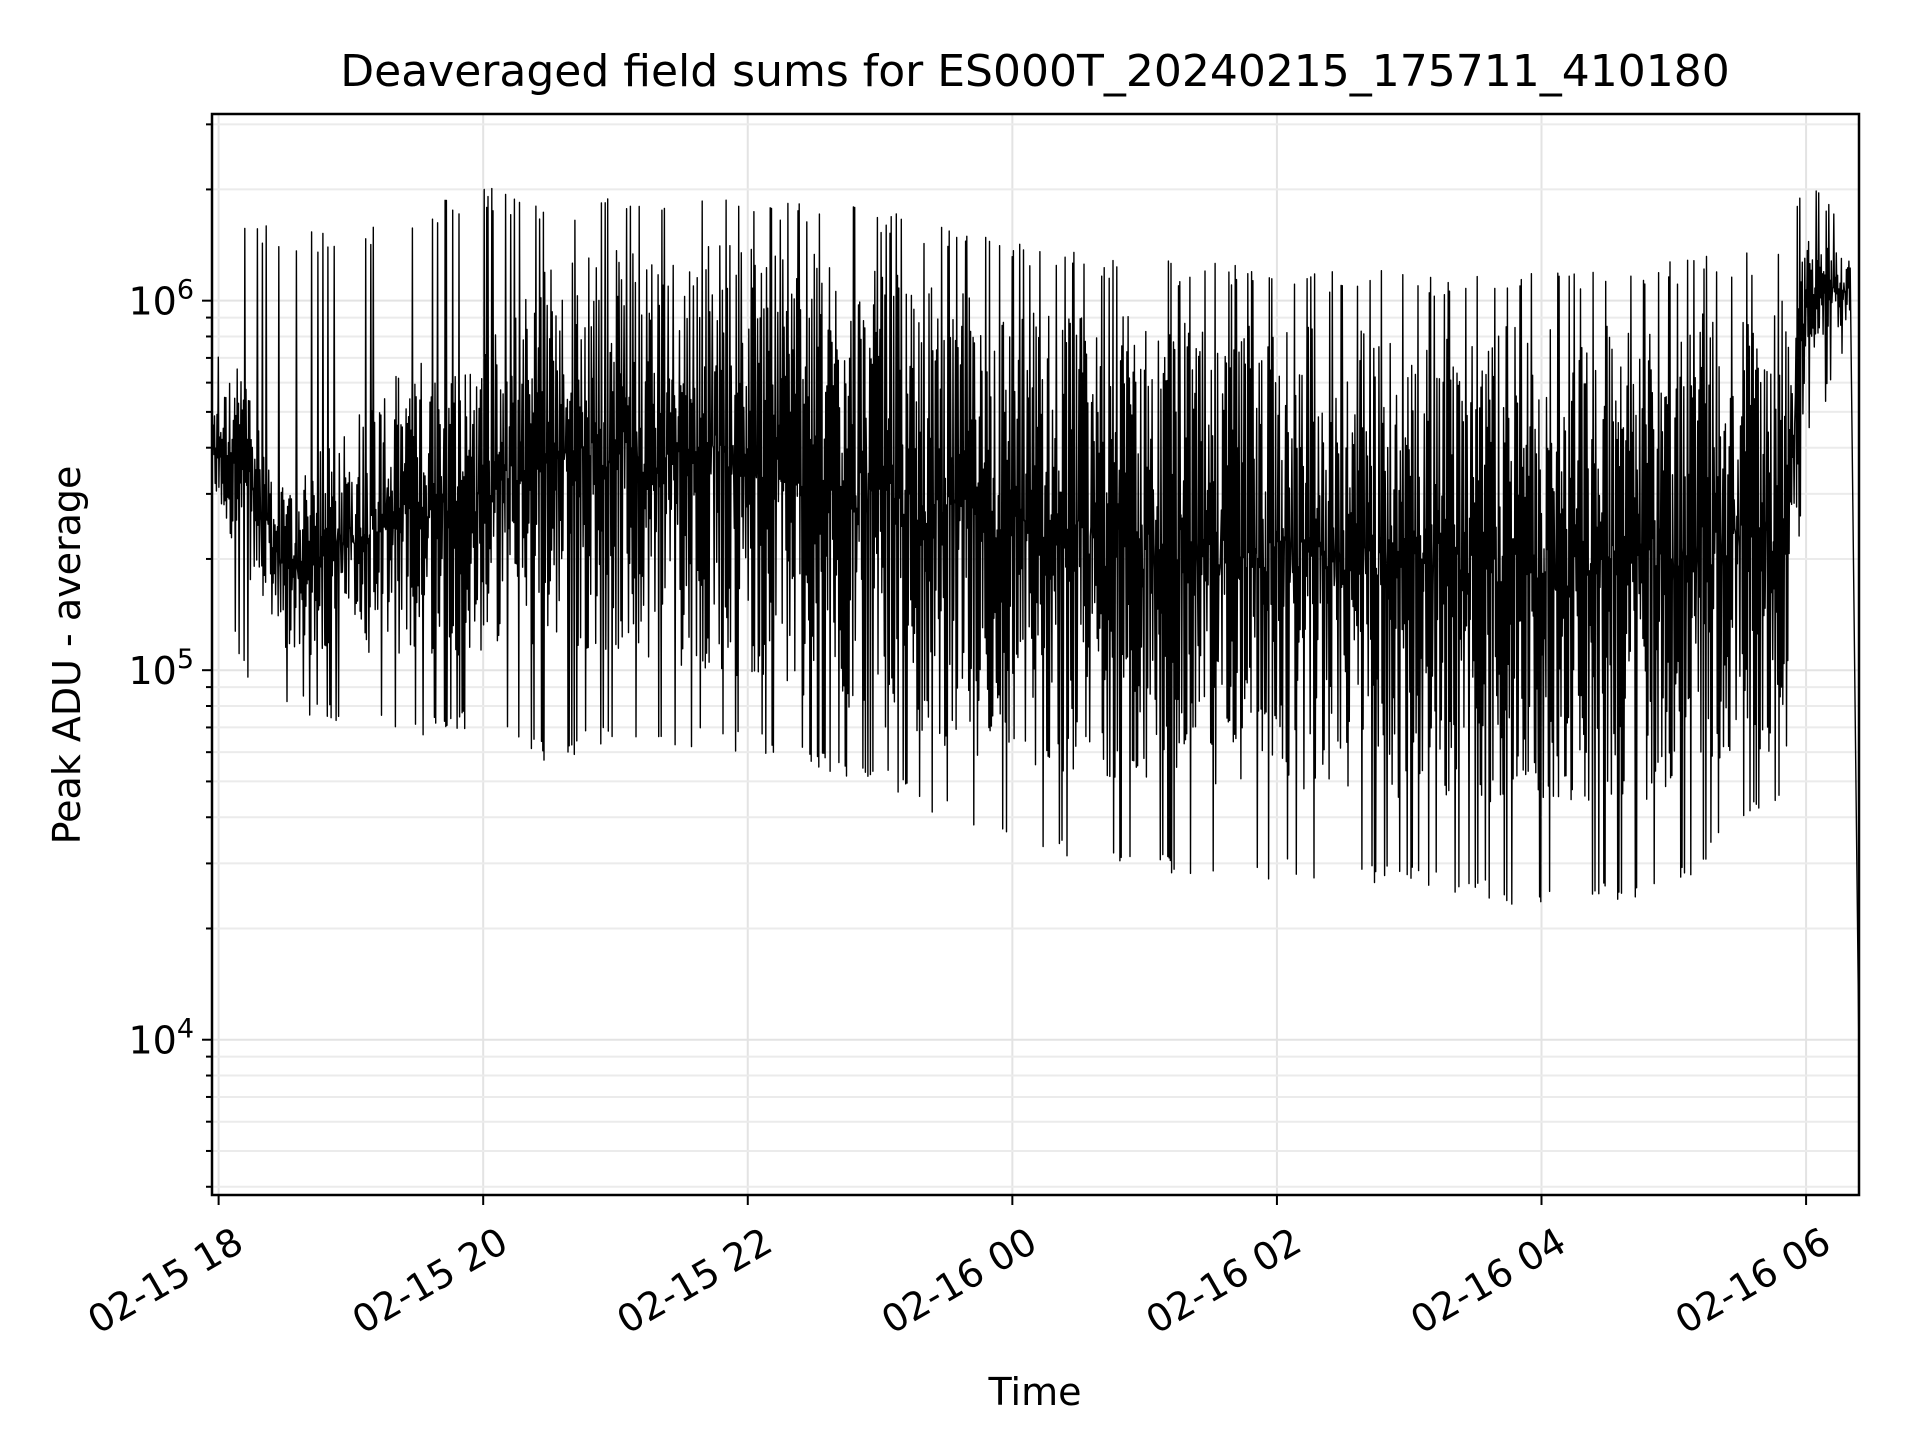 This screenshot has height=1440, width=1920. I want to click on x-tick-label: 02-16 04, so click(1488, 1281).